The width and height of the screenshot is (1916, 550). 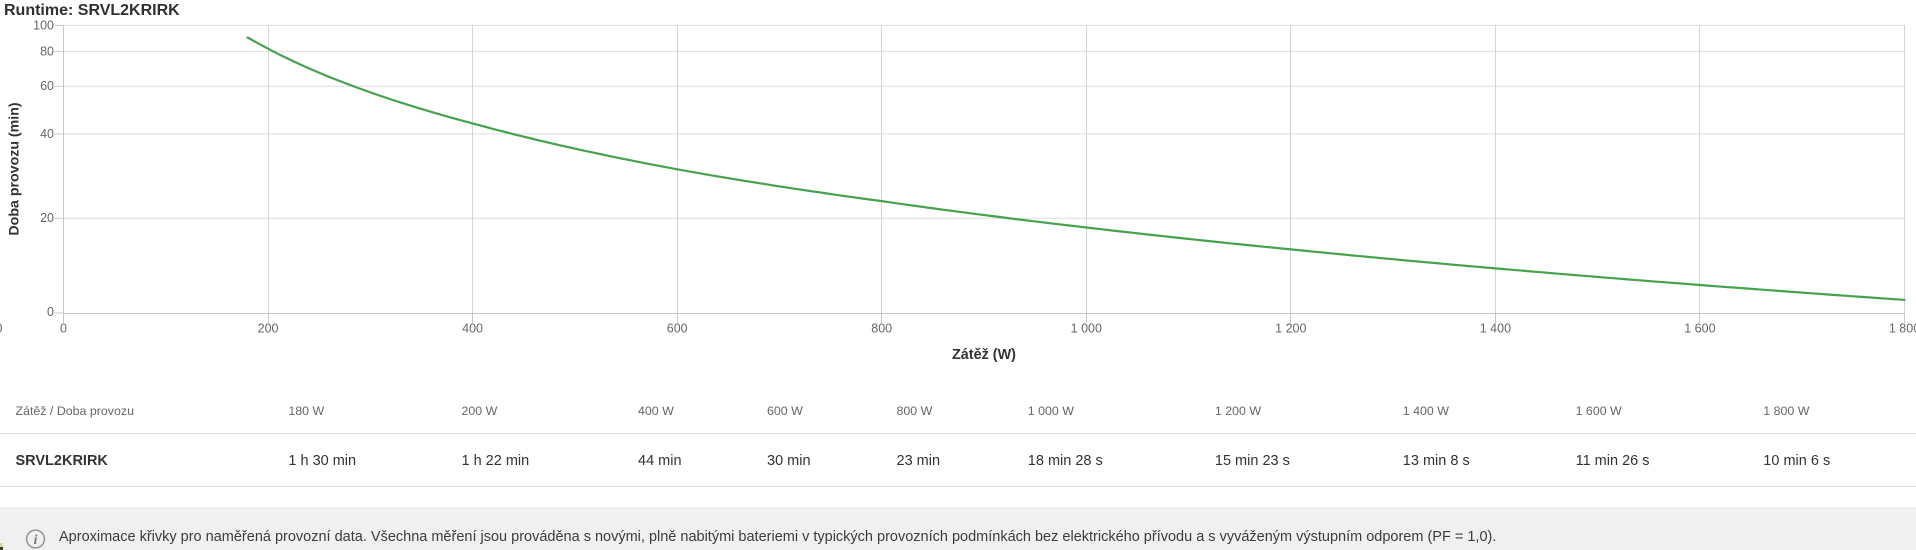 I want to click on svg-text: 1 400, so click(x=1495, y=329).